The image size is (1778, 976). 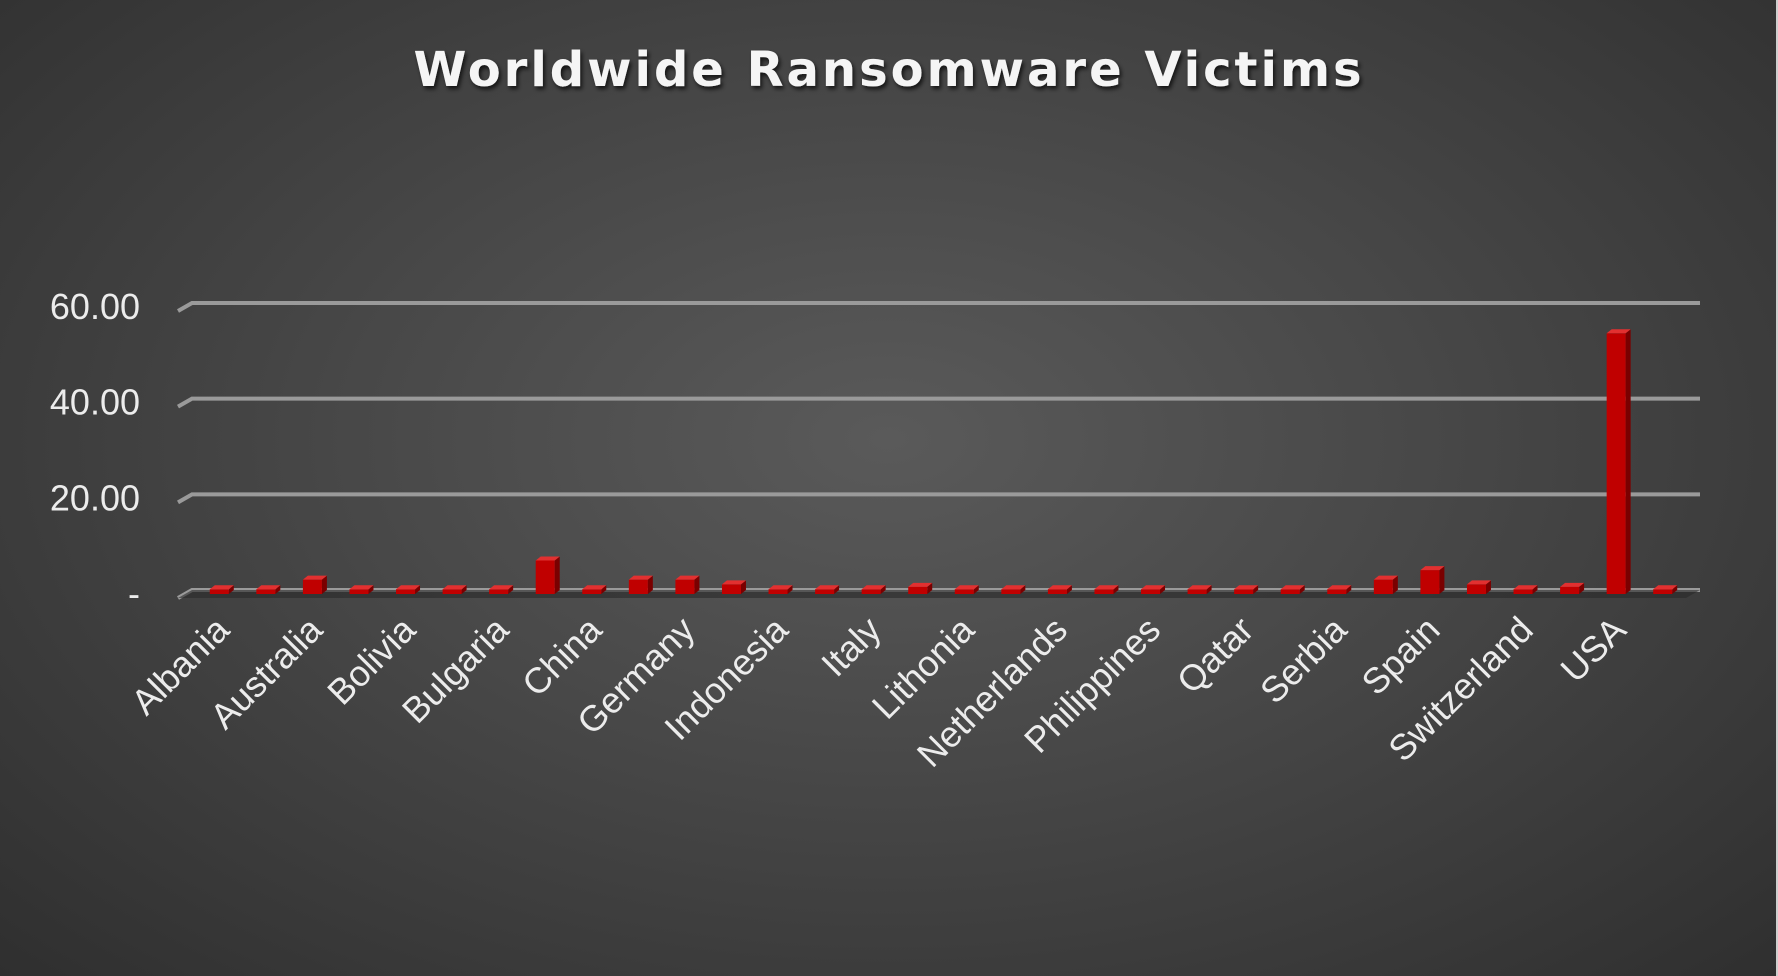 I want to click on y-axis-ticks: - 20.00 40.00 60.00, so click(x=95, y=450).